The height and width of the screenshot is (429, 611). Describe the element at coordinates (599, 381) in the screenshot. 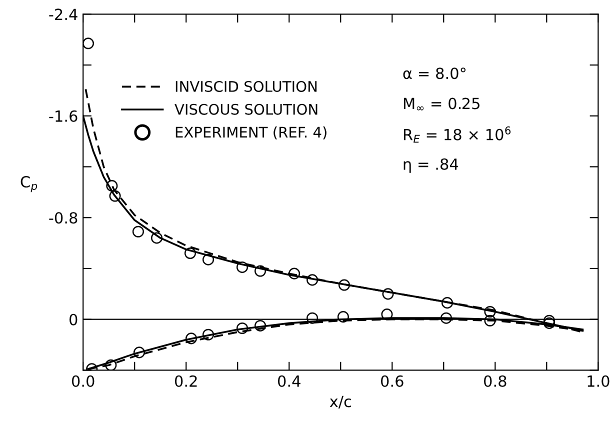

I see `x-tick-label: 1.0` at that location.